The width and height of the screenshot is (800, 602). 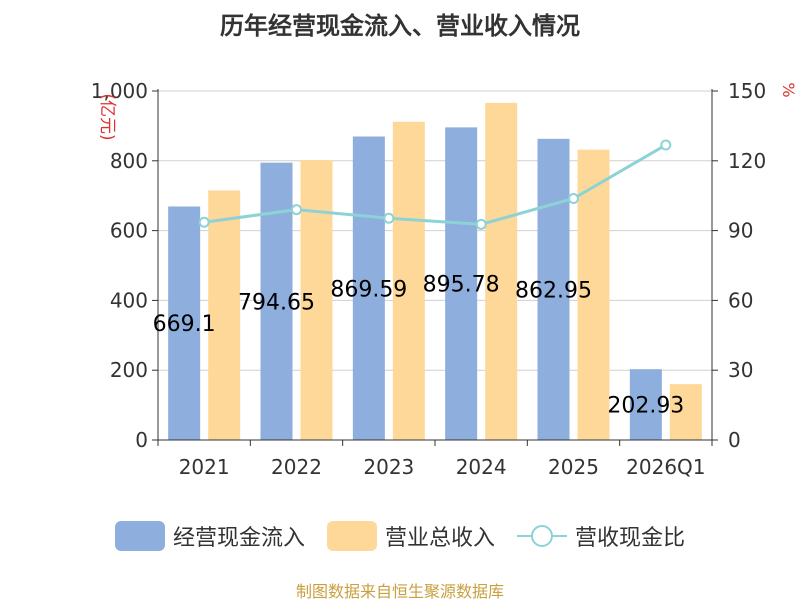 I want to click on source-note: 制图数据来自恒生聚源数据库, so click(x=399, y=591).